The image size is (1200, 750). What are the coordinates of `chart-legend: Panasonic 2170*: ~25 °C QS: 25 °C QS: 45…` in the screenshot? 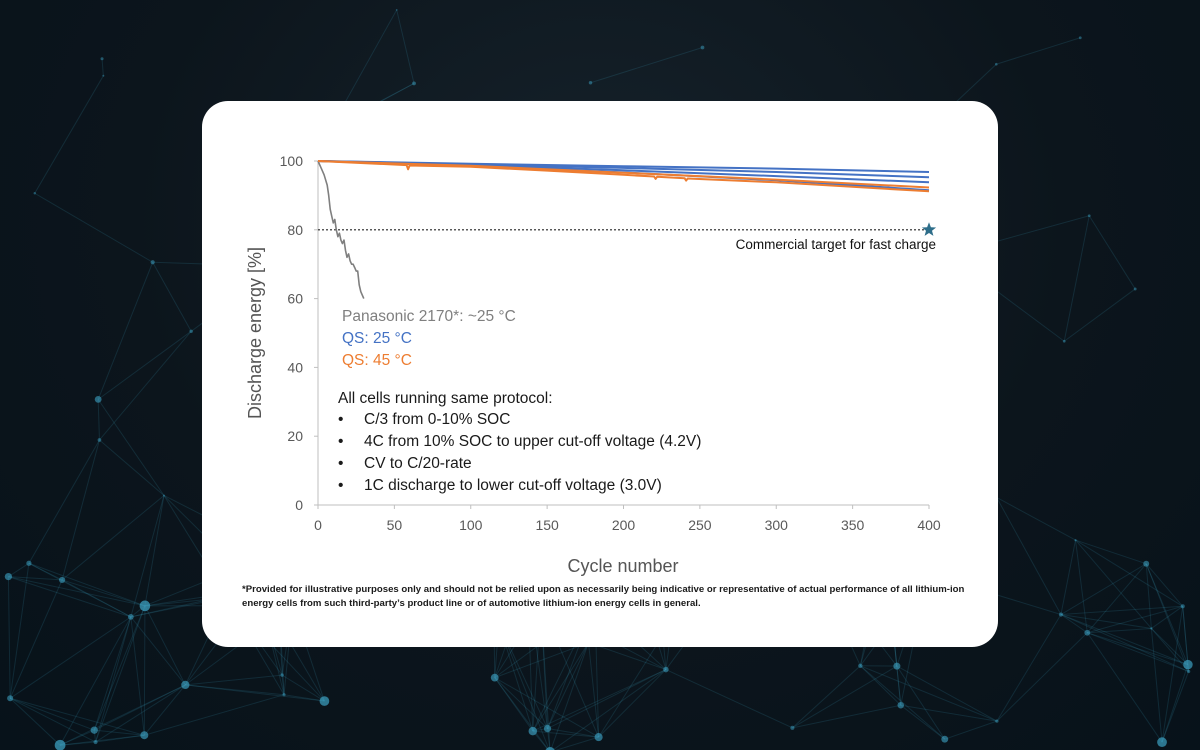 It's located at (429, 338).